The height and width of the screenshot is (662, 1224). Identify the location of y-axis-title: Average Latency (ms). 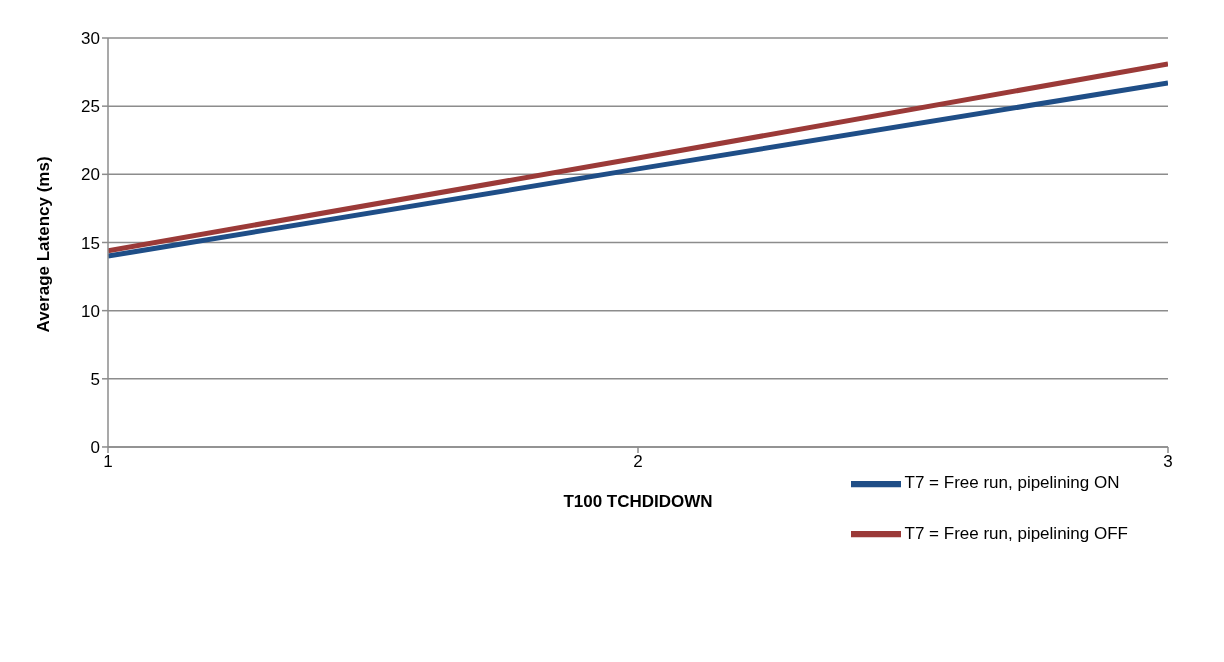
(44, 244).